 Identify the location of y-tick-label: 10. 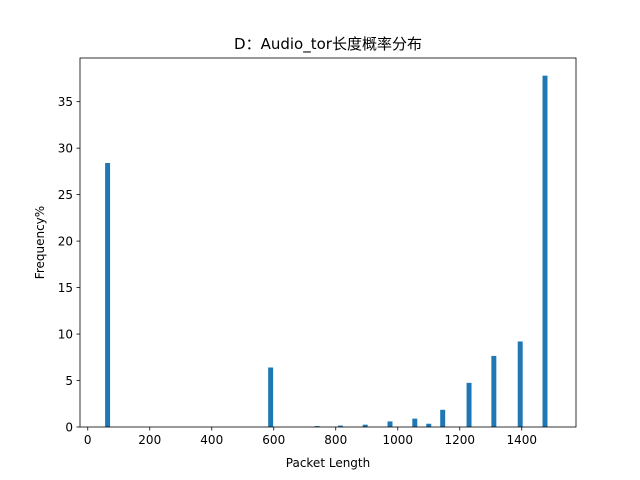
(65, 335).